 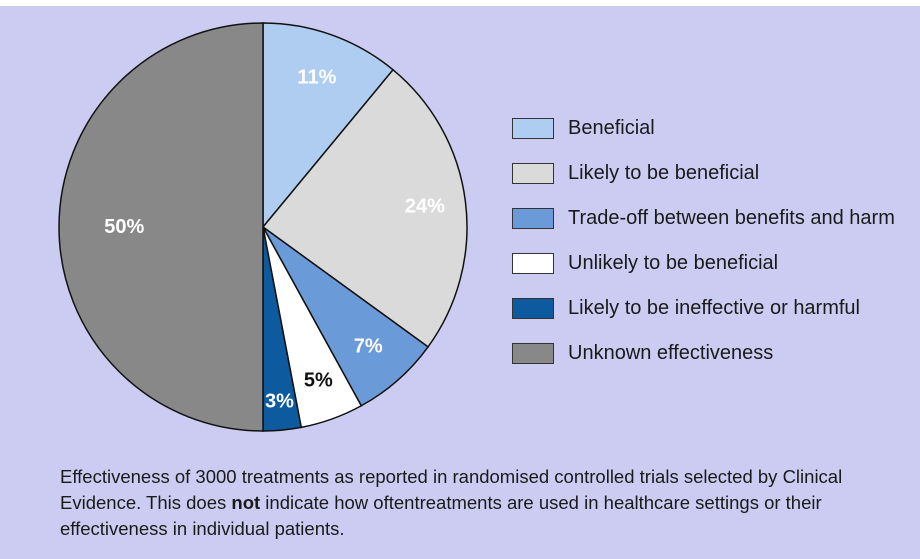 I want to click on legend-label: Likely to be ineffective or harmful, so click(x=714, y=308).